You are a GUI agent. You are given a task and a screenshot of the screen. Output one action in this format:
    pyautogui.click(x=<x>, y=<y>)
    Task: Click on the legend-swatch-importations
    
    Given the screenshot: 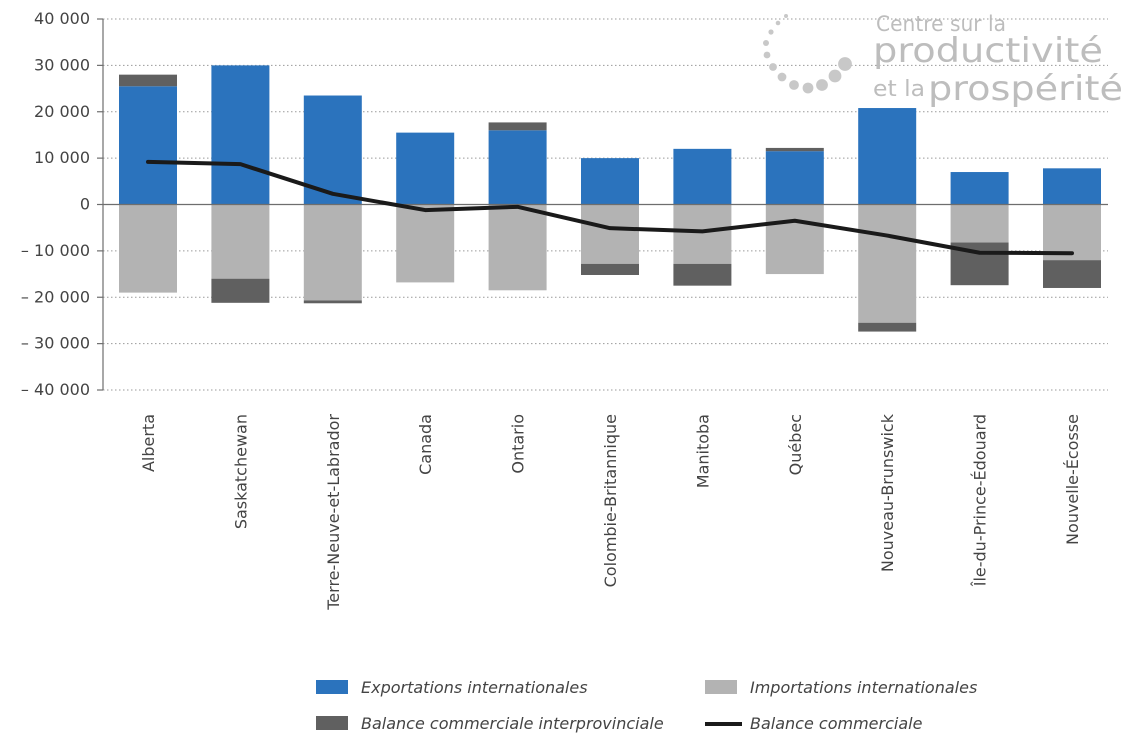 What is the action you would take?
    pyautogui.click(x=721, y=687)
    